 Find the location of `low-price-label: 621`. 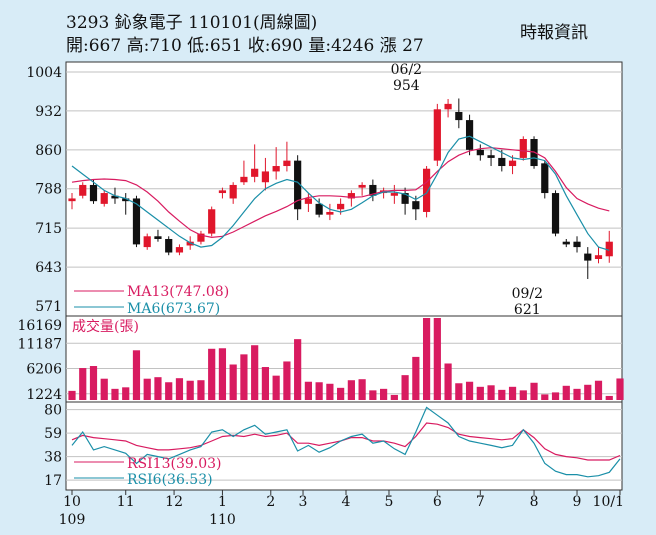

low-price-label: 621 is located at coordinates (527, 310).